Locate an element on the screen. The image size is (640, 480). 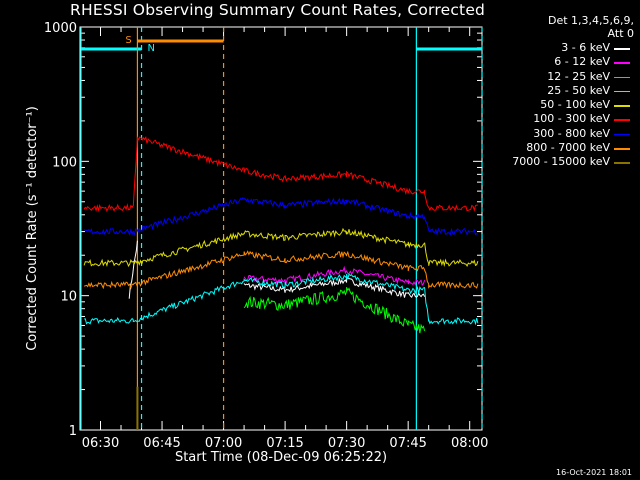
legend-entry: 7000 - 15000 keV is located at coordinates (561, 162).